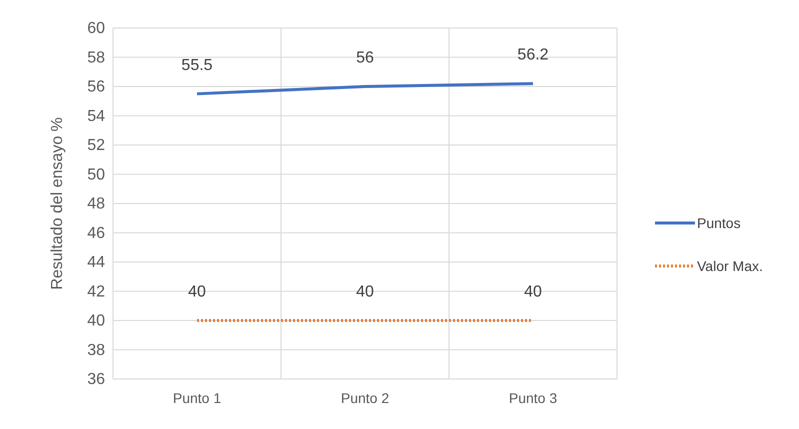 The height and width of the screenshot is (429, 799). Describe the element at coordinates (96, 233) in the screenshot. I see `y-tick-label: 46` at that location.